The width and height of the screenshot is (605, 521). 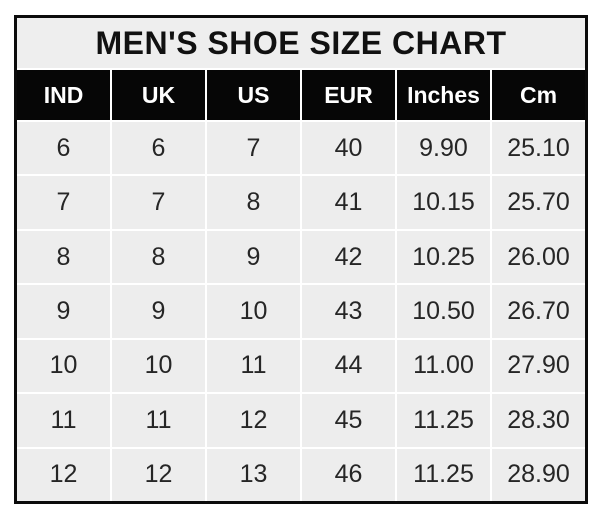 What do you see at coordinates (253, 95) in the screenshot?
I see `column-header-us: US` at bounding box center [253, 95].